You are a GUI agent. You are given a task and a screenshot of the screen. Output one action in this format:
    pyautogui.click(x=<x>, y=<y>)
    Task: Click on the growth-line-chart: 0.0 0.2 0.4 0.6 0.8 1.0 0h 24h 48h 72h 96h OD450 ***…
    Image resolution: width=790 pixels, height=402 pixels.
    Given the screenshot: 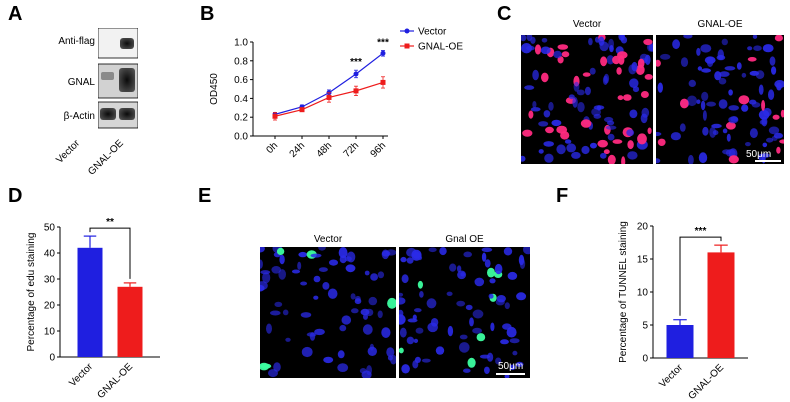 What is the action you would take?
    pyautogui.click(x=336, y=93)
    